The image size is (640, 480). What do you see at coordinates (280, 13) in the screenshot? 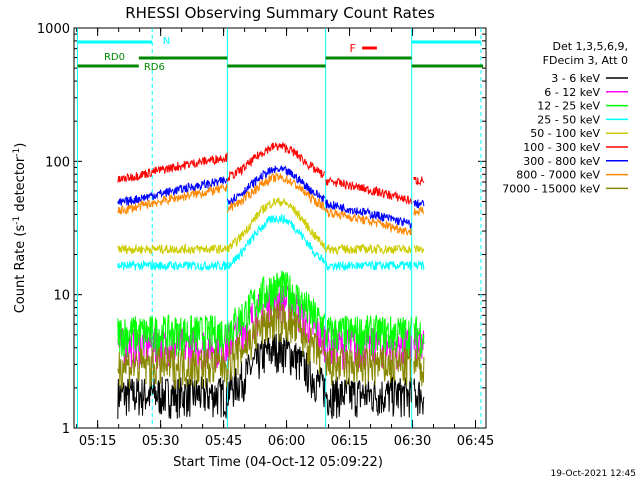
I see `chart-title: RHESSI Observing Summary Count Rates` at bounding box center [280, 13].